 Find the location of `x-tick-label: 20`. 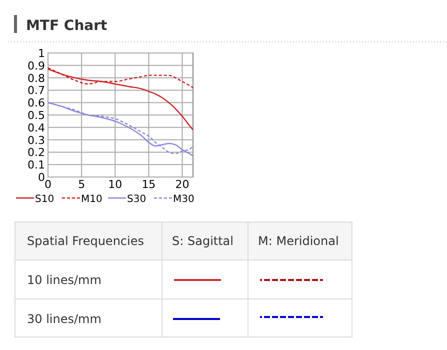

x-tick-label: 20 is located at coordinates (182, 184).